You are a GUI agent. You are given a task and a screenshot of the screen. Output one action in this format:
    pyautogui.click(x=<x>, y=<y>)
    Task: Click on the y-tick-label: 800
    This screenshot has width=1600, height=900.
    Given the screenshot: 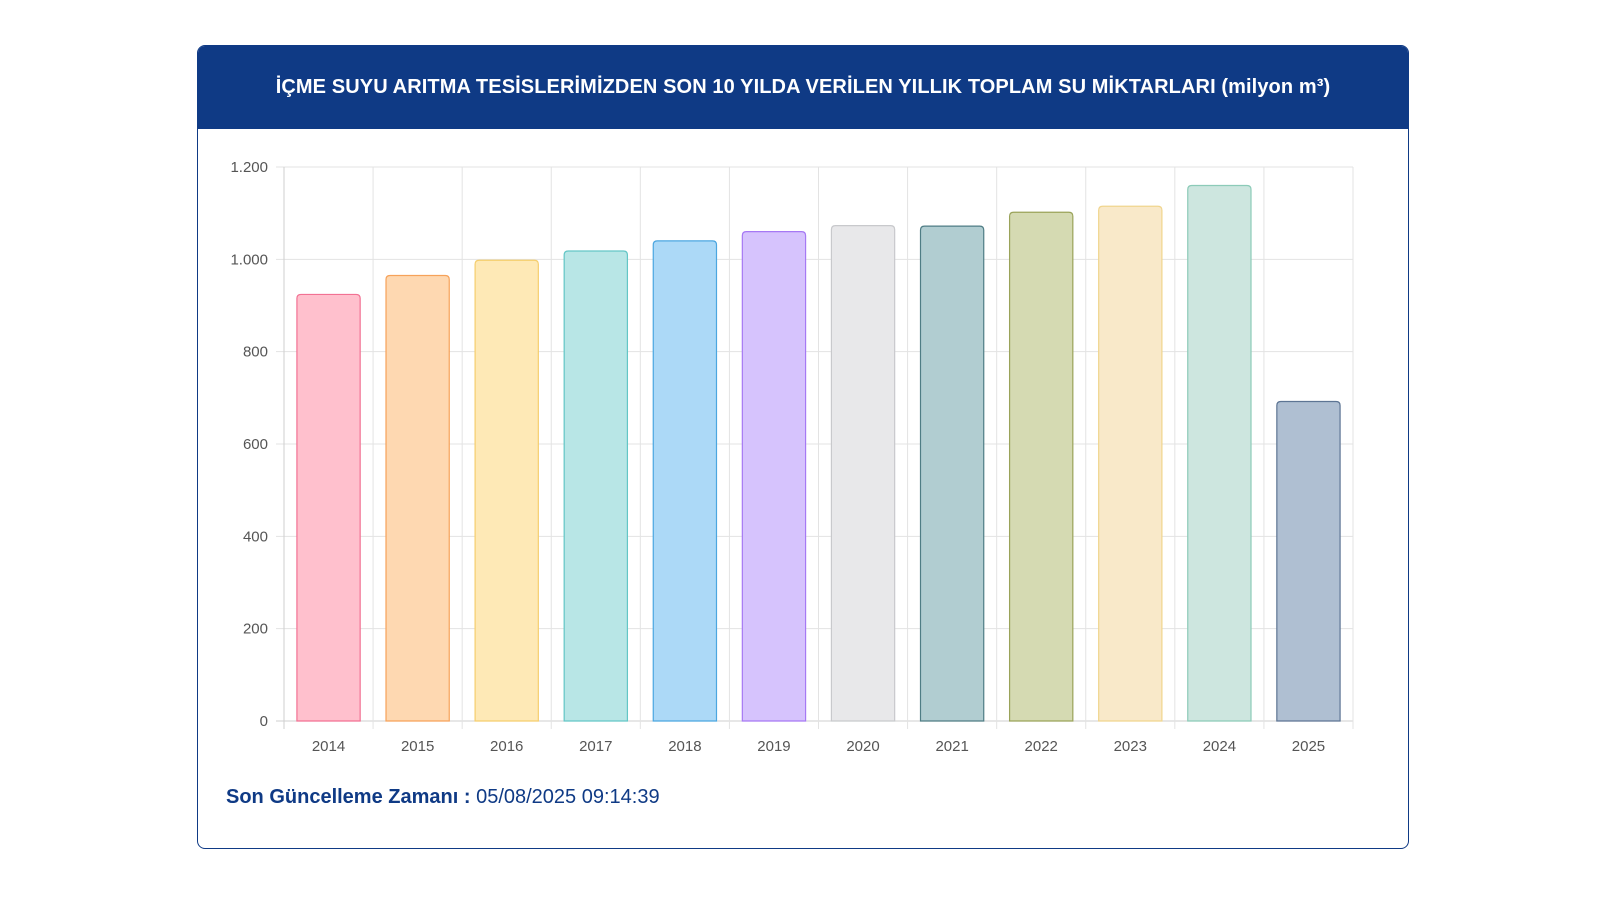 What is the action you would take?
    pyautogui.click(x=255, y=352)
    